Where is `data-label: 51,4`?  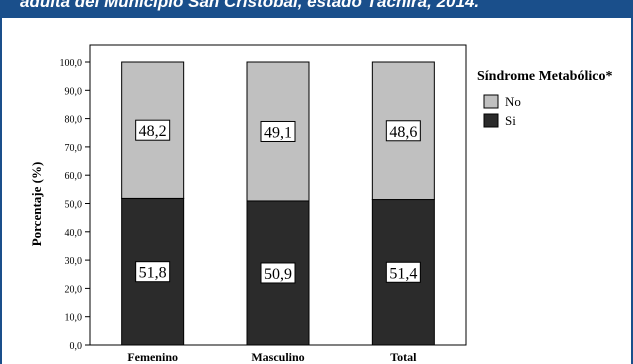 data-label: 51,4 is located at coordinates (403, 273).